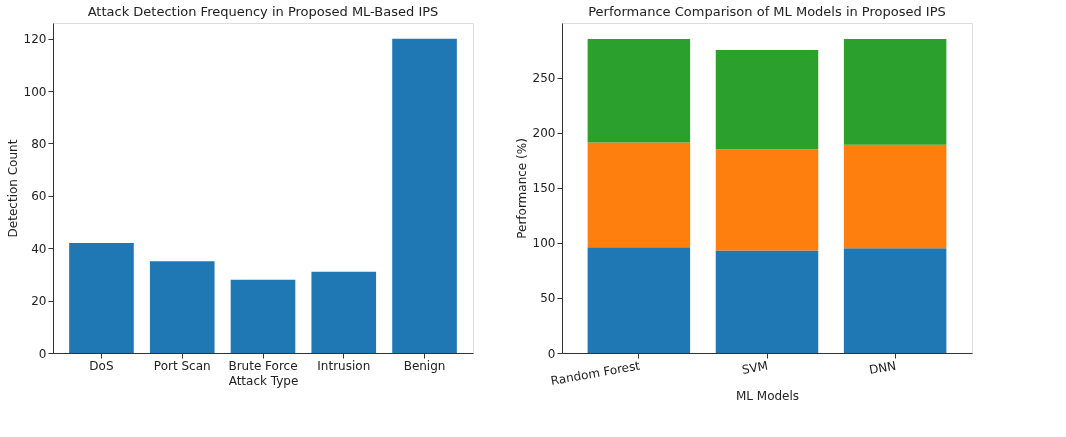  I want to click on x-tick-label: SVM, so click(755, 367).